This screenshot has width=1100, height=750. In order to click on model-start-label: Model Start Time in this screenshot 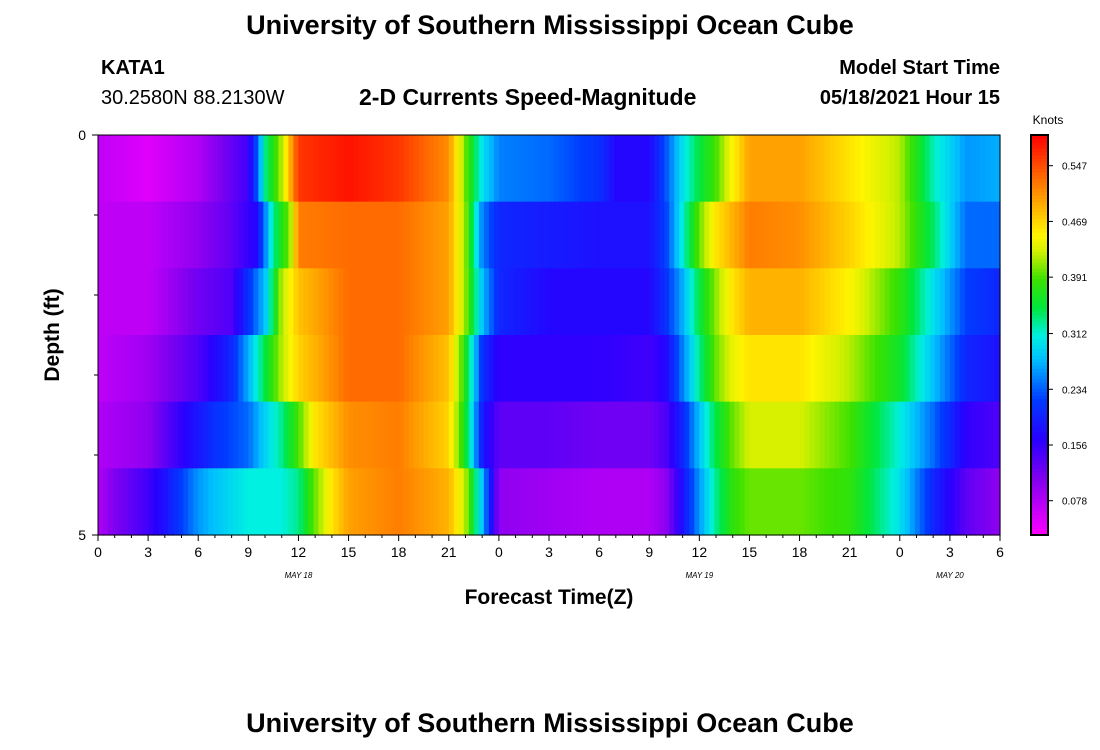, I will do `click(919, 68)`.